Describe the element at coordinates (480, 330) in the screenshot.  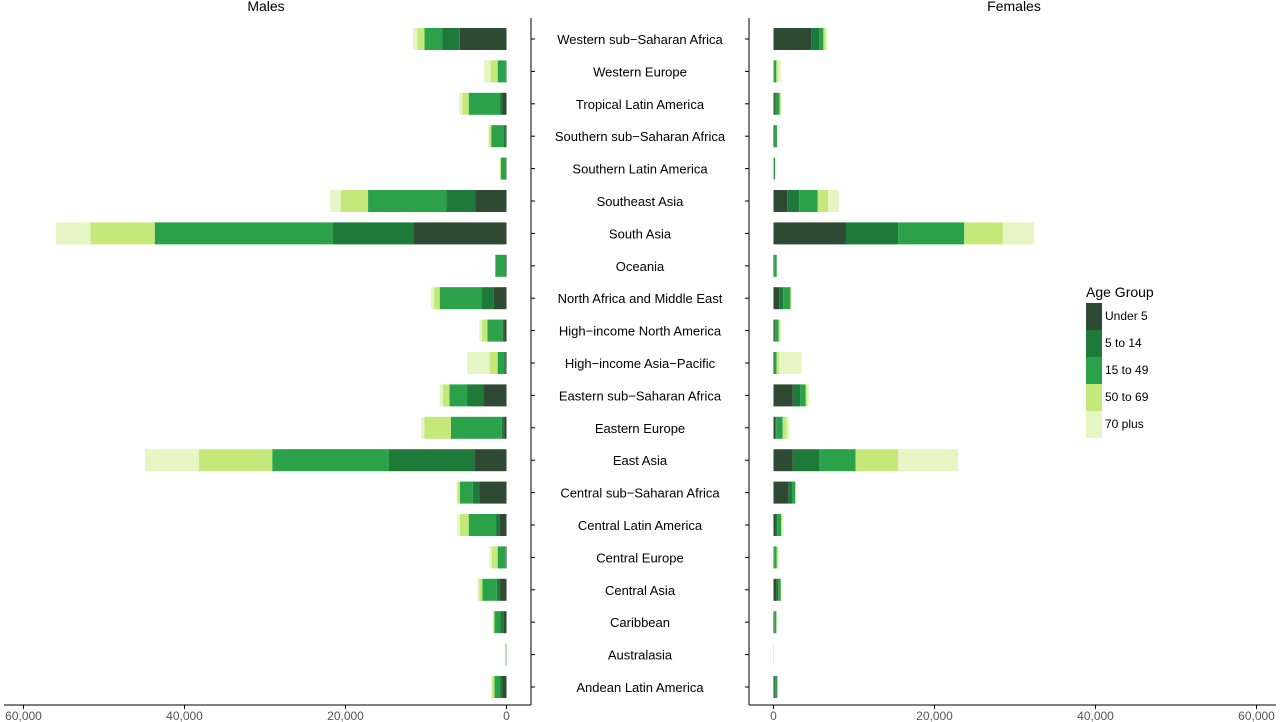
I see `males-bar-high-income-north-america-70-plus` at that location.